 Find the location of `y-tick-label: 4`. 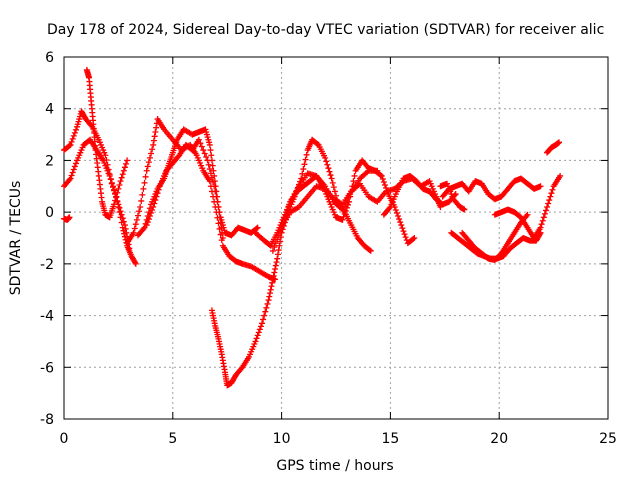

y-tick-label: 4 is located at coordinates (49, 110).